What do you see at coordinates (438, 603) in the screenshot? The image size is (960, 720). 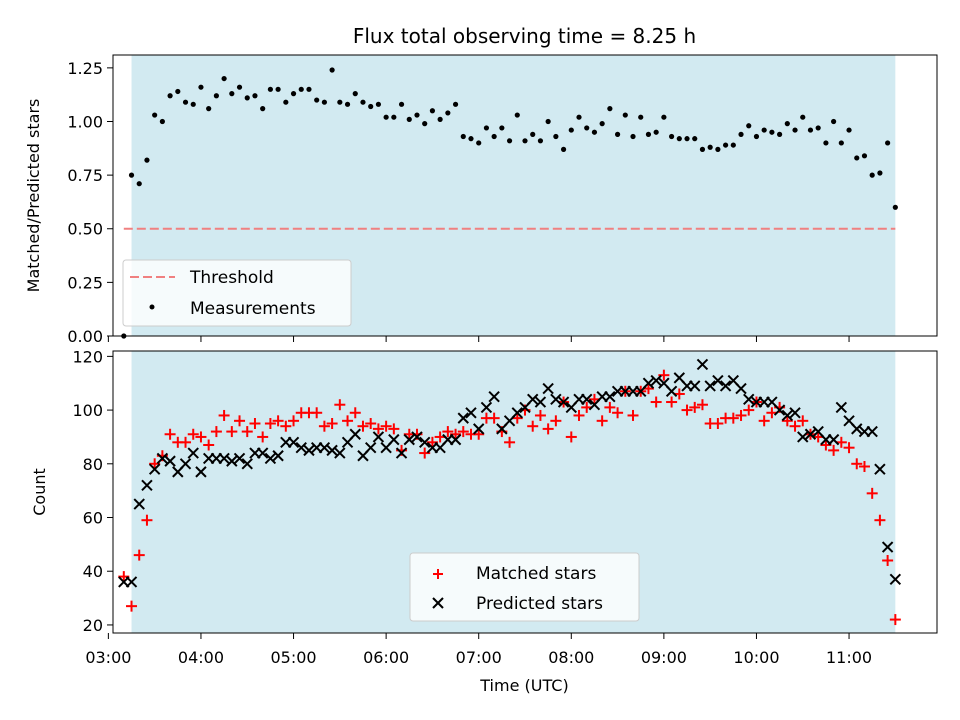 I see `legend-predicted-swatch` at bounding box center [438, 603].